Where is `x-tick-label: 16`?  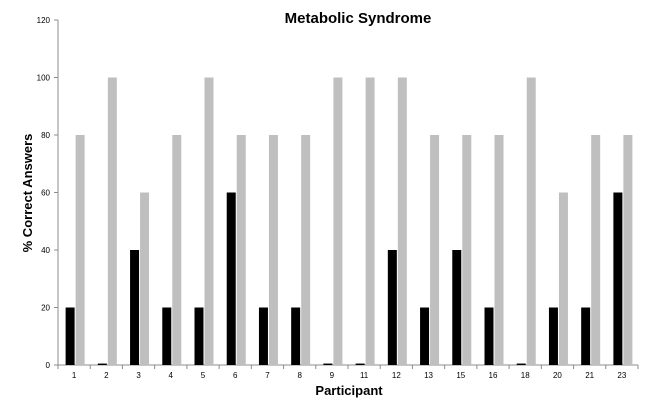
x-tick-label: 16 is located at coordinates (493, 375).